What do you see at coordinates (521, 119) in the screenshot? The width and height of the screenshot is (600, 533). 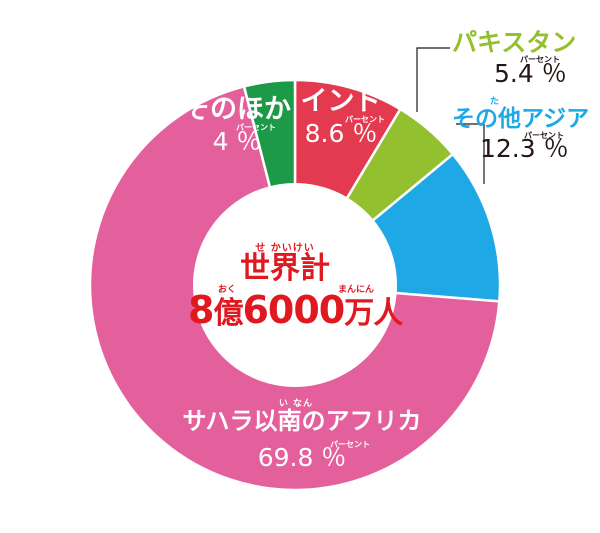 I see `label-other-asia-name: その他アジア` at bounding box center [521, 119].